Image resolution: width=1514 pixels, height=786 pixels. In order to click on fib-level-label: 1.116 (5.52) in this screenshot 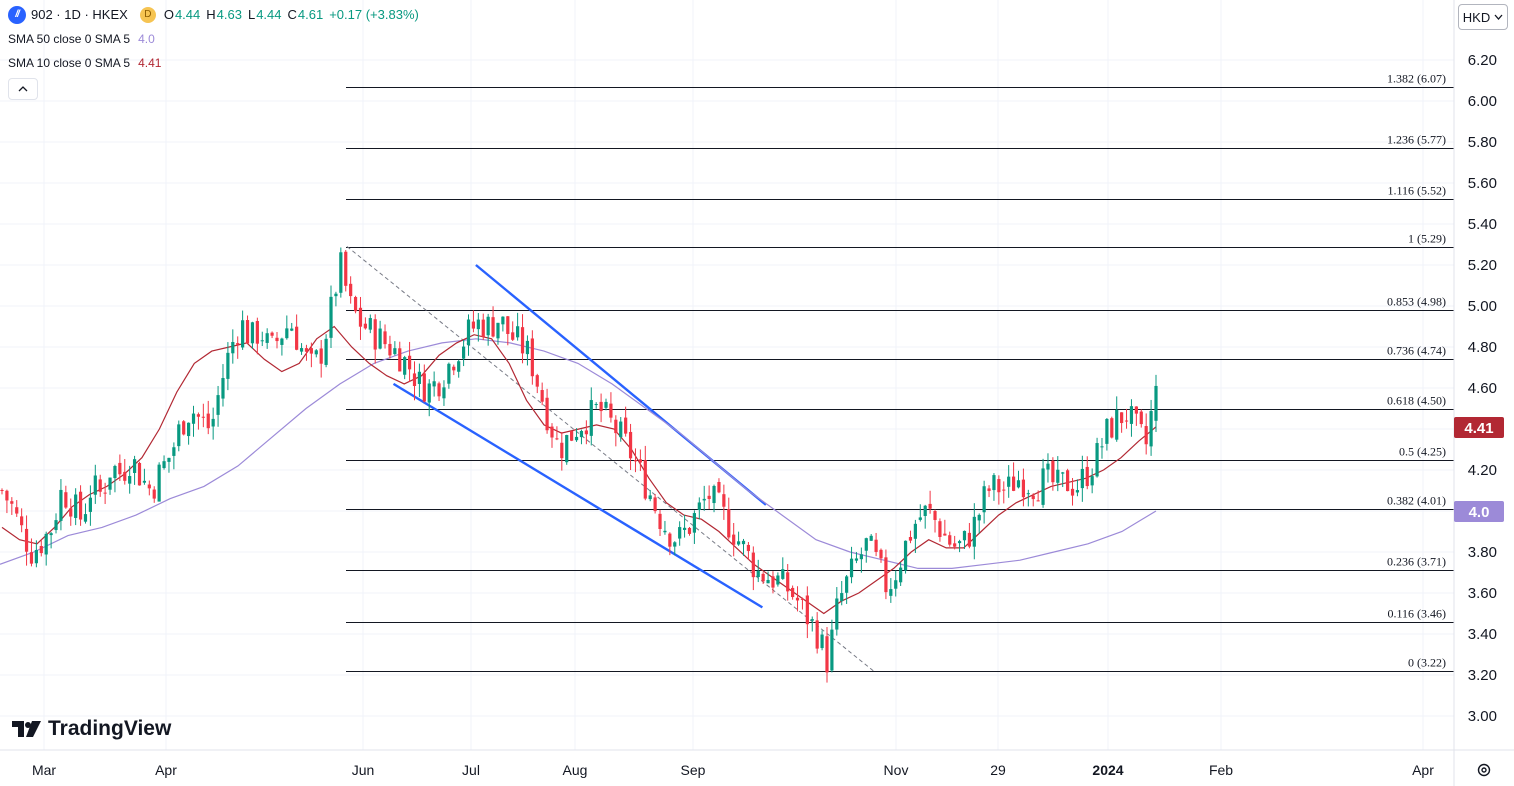, I will do `click(1416, 191)`.